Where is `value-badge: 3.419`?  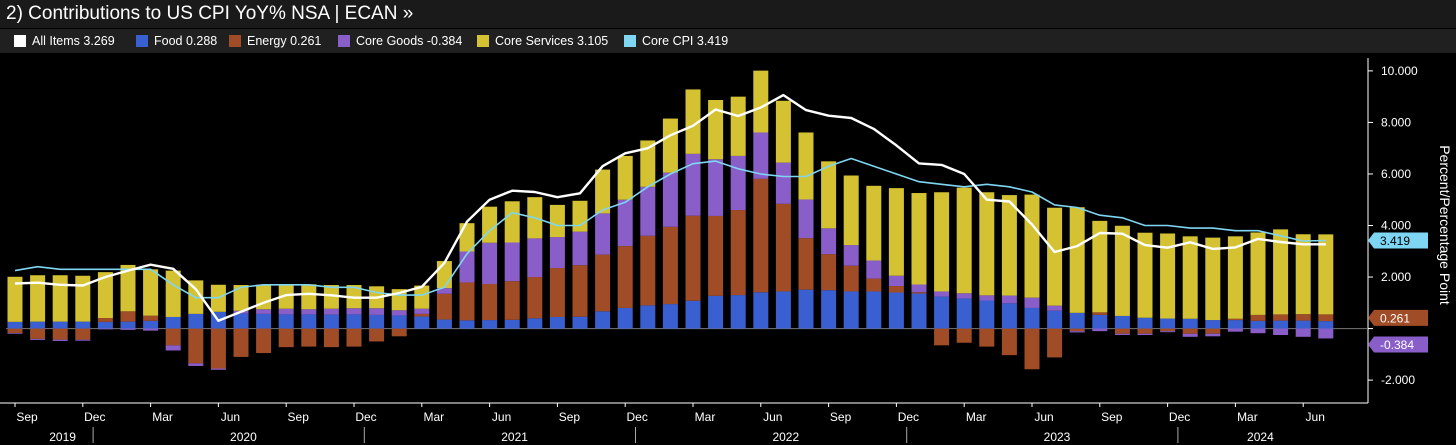 value-badge: 3.419 is located at coordinates (1398, 240).